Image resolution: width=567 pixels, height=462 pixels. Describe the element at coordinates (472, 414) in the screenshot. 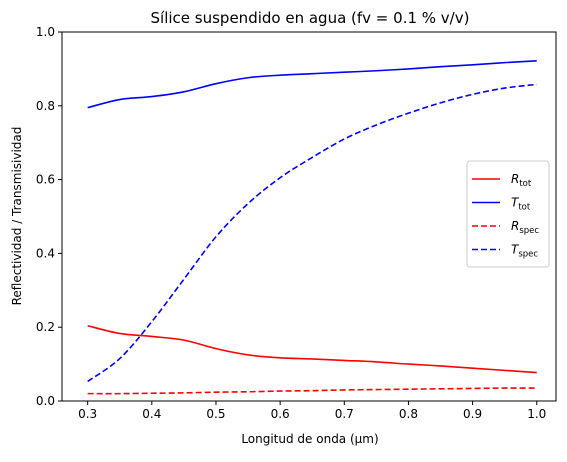

I see `x-tick-label: 0.9` at that location.